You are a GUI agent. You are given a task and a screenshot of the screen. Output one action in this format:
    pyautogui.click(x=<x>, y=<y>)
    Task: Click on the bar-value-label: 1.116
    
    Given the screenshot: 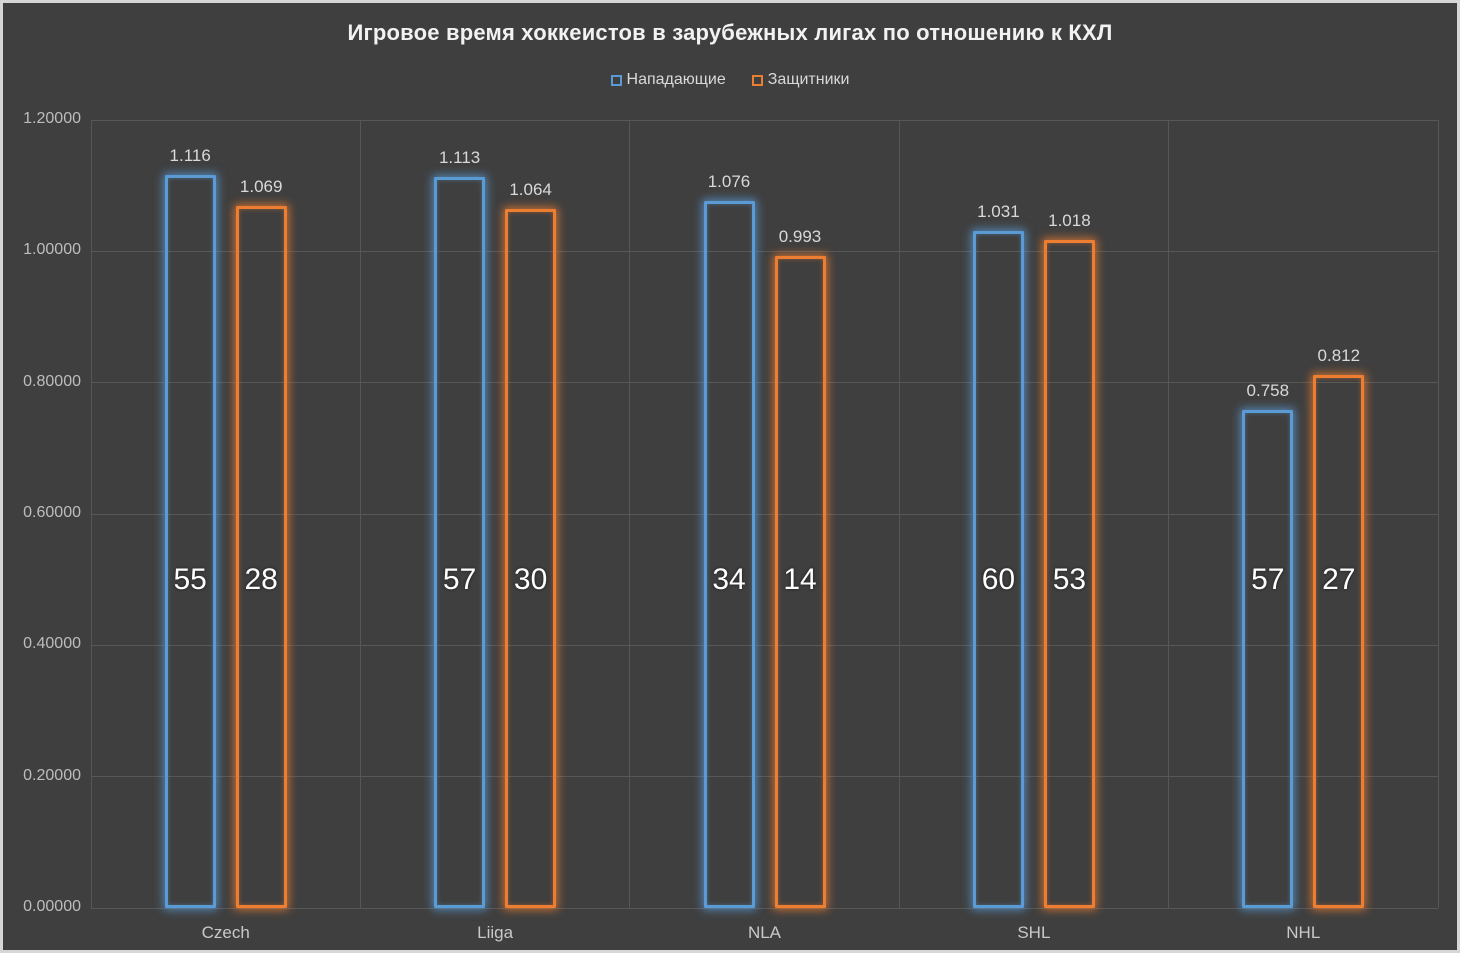 What is the action you would take?
    pyautogui.click(x=190, y=156)
    